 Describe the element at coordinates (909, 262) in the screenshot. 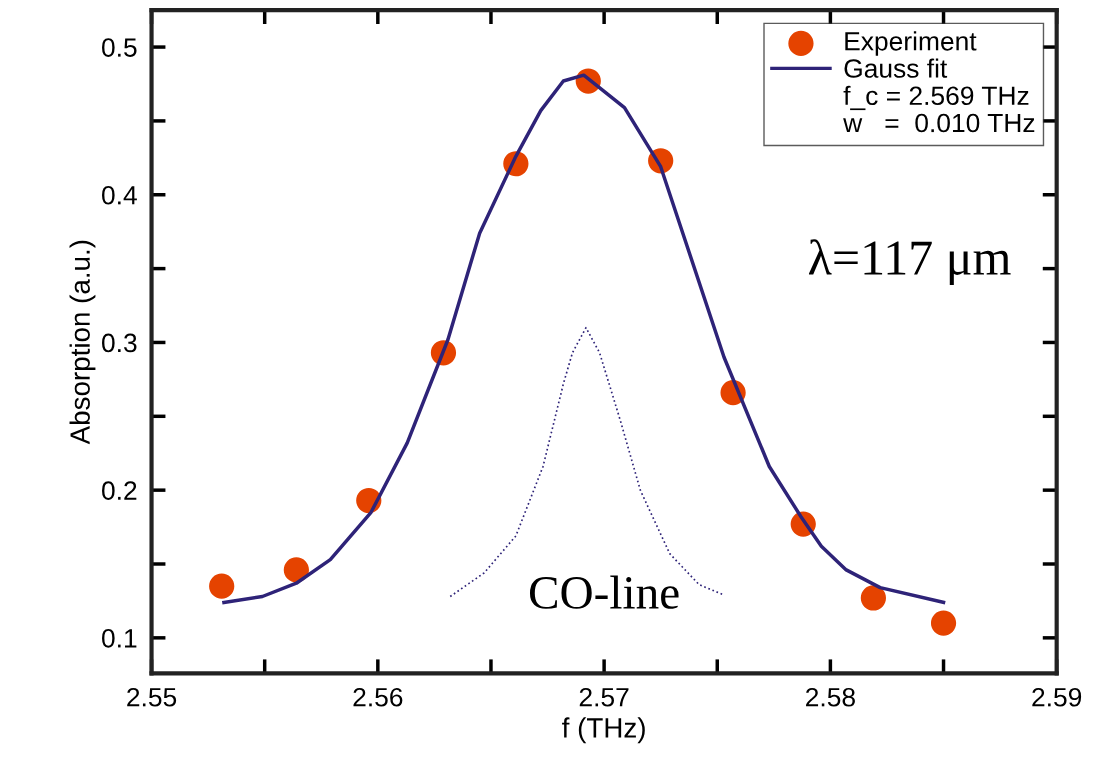

I see `annotation: λ=117 μm` at that location.